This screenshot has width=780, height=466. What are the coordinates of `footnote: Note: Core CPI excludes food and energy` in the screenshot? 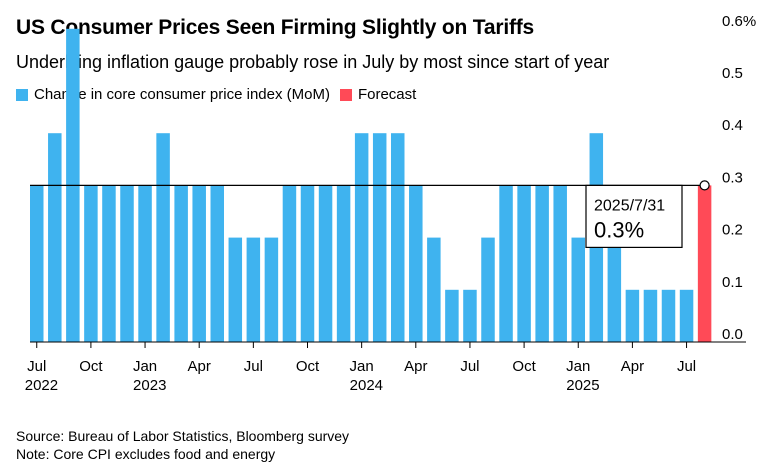 It's located at (146, 454).